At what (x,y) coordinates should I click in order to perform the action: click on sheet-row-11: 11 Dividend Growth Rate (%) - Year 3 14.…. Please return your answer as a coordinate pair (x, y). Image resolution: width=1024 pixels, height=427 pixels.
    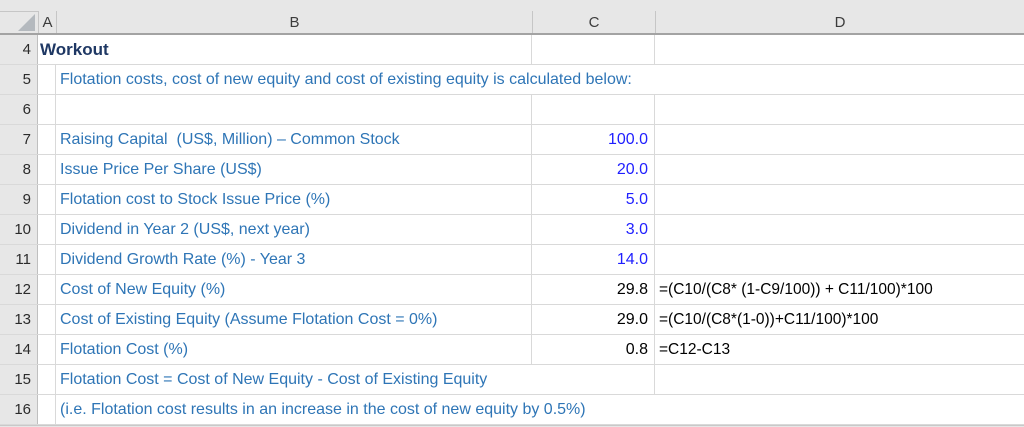
    Looking at the image, I should click on (512, 260).